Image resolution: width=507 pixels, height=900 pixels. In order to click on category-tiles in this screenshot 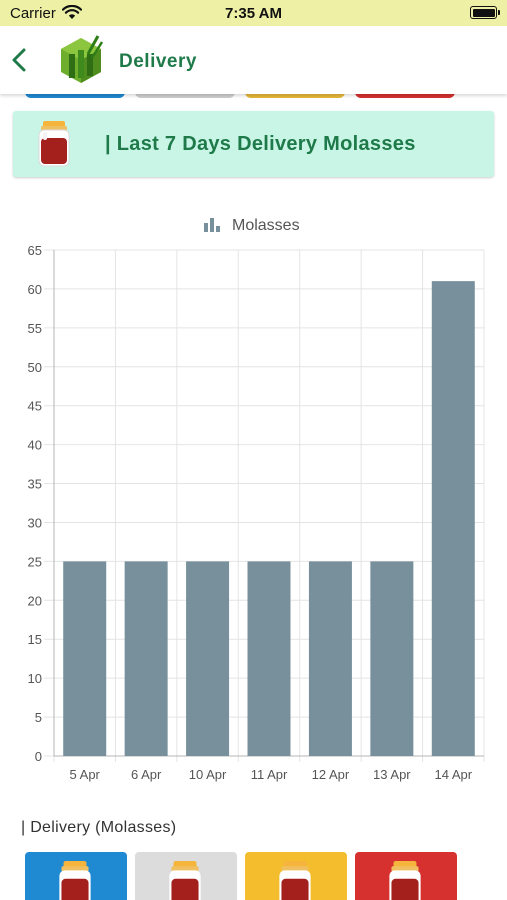, I will do `click(253, 876)`.